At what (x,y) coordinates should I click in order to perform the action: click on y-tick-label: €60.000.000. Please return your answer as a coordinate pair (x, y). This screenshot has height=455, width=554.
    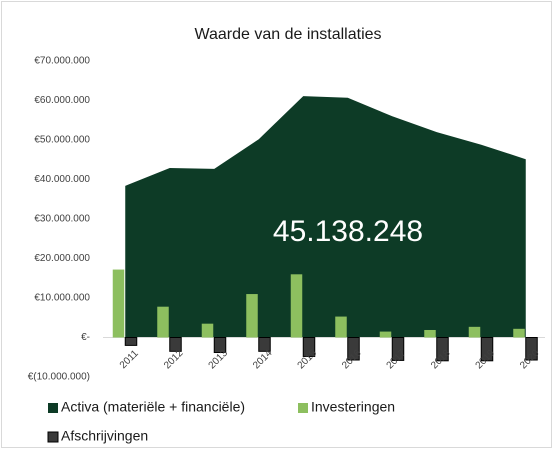
    Looking at the image, I should click on (62, 100).